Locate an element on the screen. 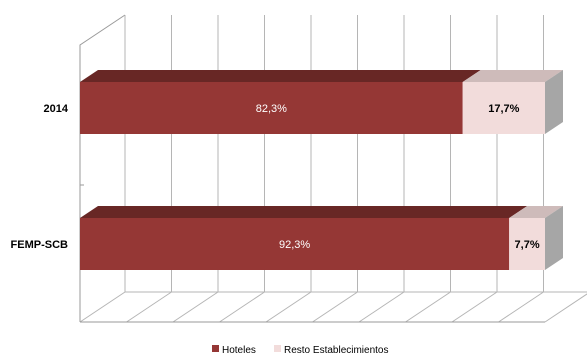  legend: Hoteles Resto Establecimientos is located at coordinates (300, 350).